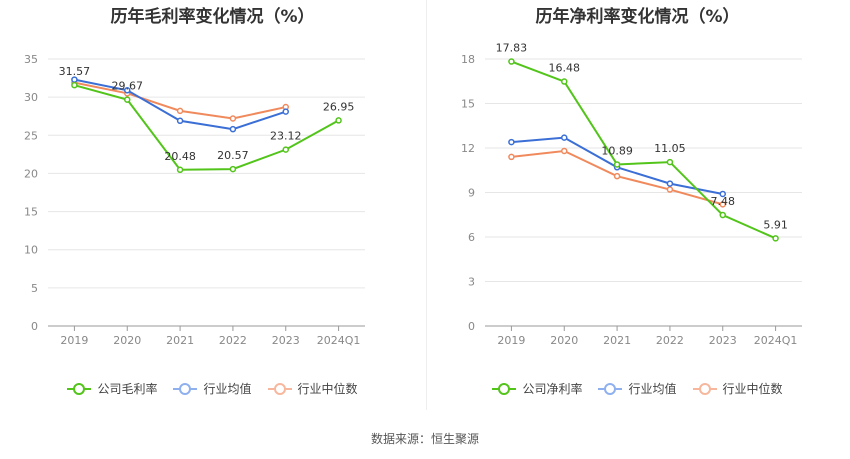  What do you see at coordinates (424, 439) in the screenshot?
I see `data-source: 数据来源：恒生聚源` at bounding box center [424, 439].